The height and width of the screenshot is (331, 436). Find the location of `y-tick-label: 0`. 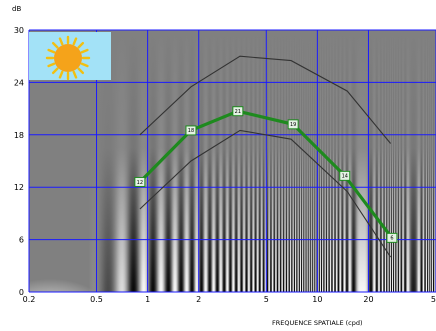

y-tick-label: 0 is located at coordinates (21, 292).